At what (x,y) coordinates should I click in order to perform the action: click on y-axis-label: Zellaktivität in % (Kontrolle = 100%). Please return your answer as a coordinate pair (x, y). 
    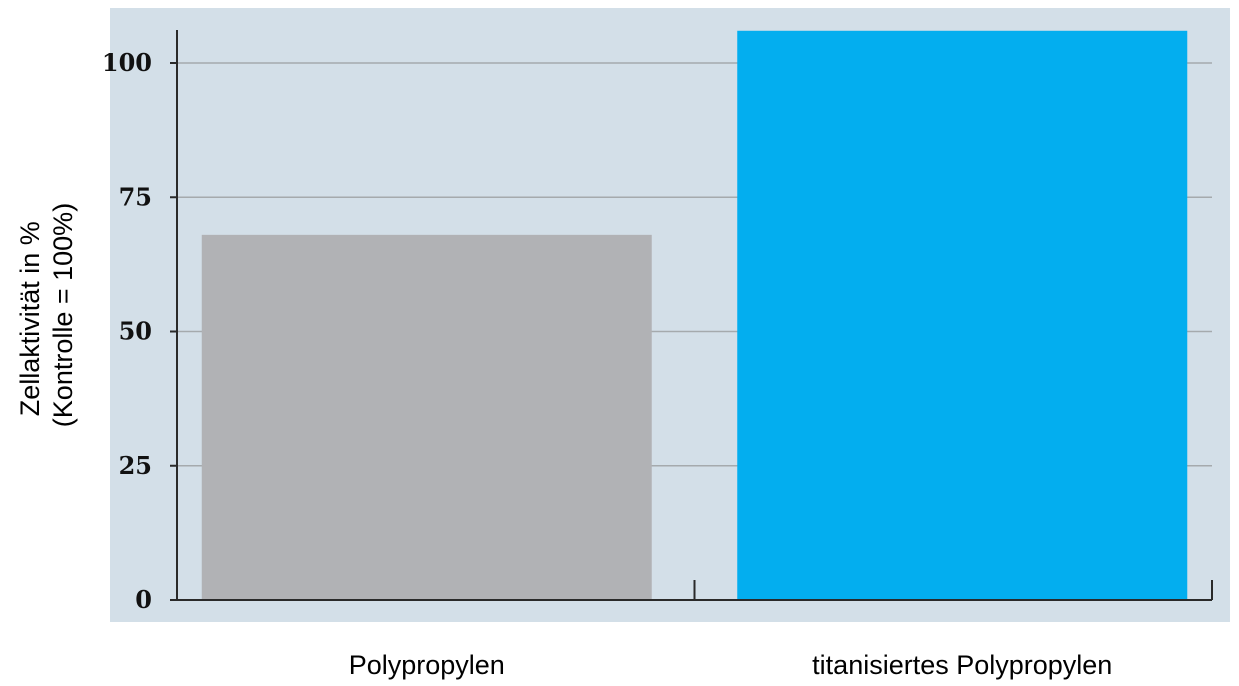
    Looking at the image, I should click on (46, 315).